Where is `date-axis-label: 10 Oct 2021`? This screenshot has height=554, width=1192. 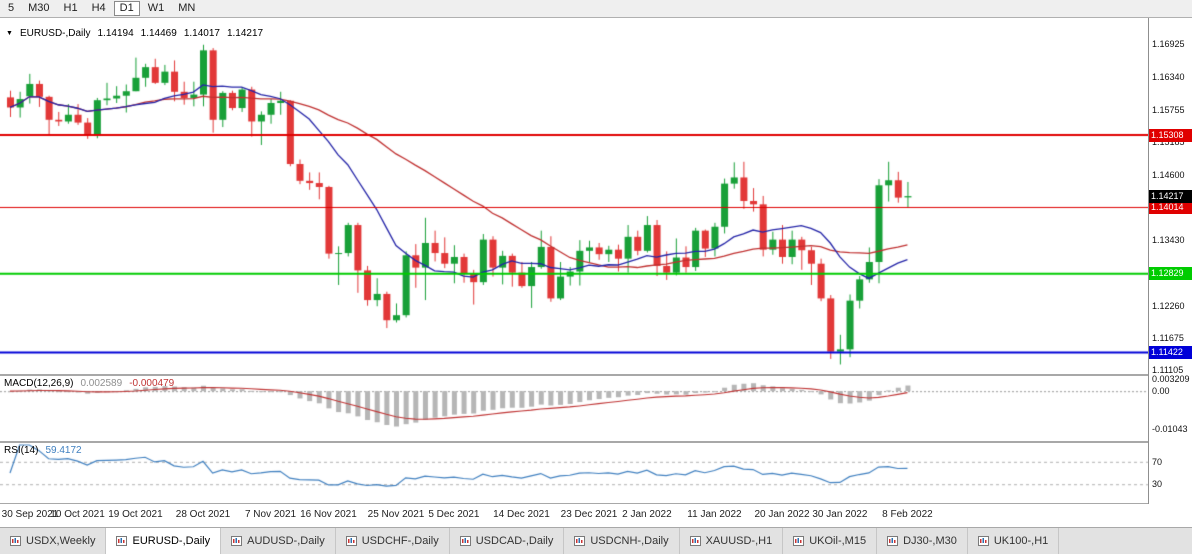 date-axis-label: 10 Oct 2021 is located at coordinates (77, 514).